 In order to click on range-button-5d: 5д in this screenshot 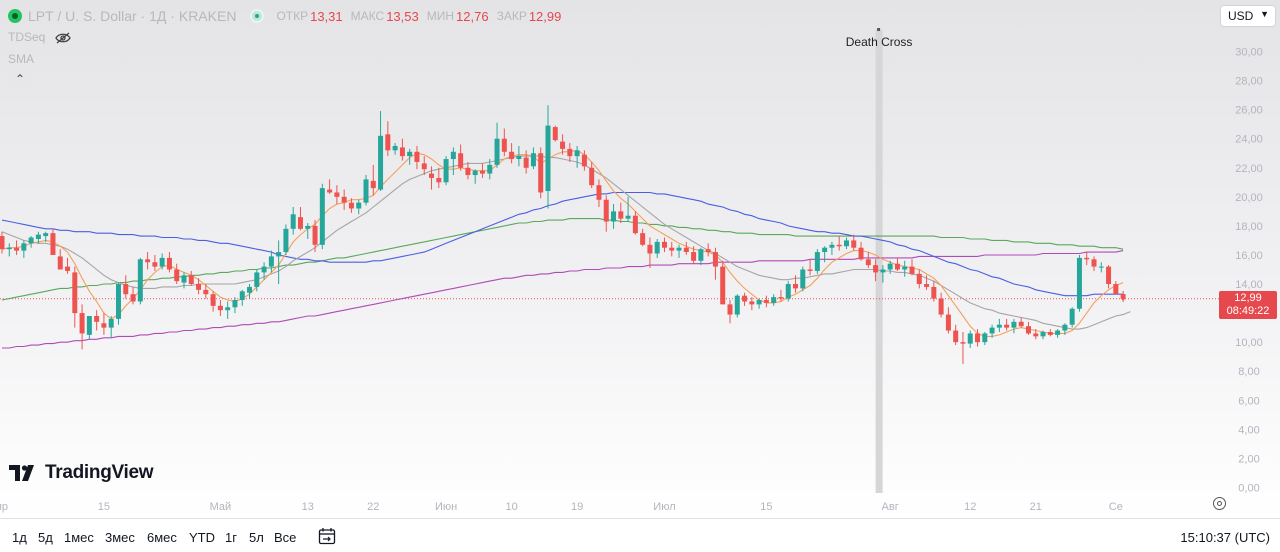, I will do `click(45, 537)`.